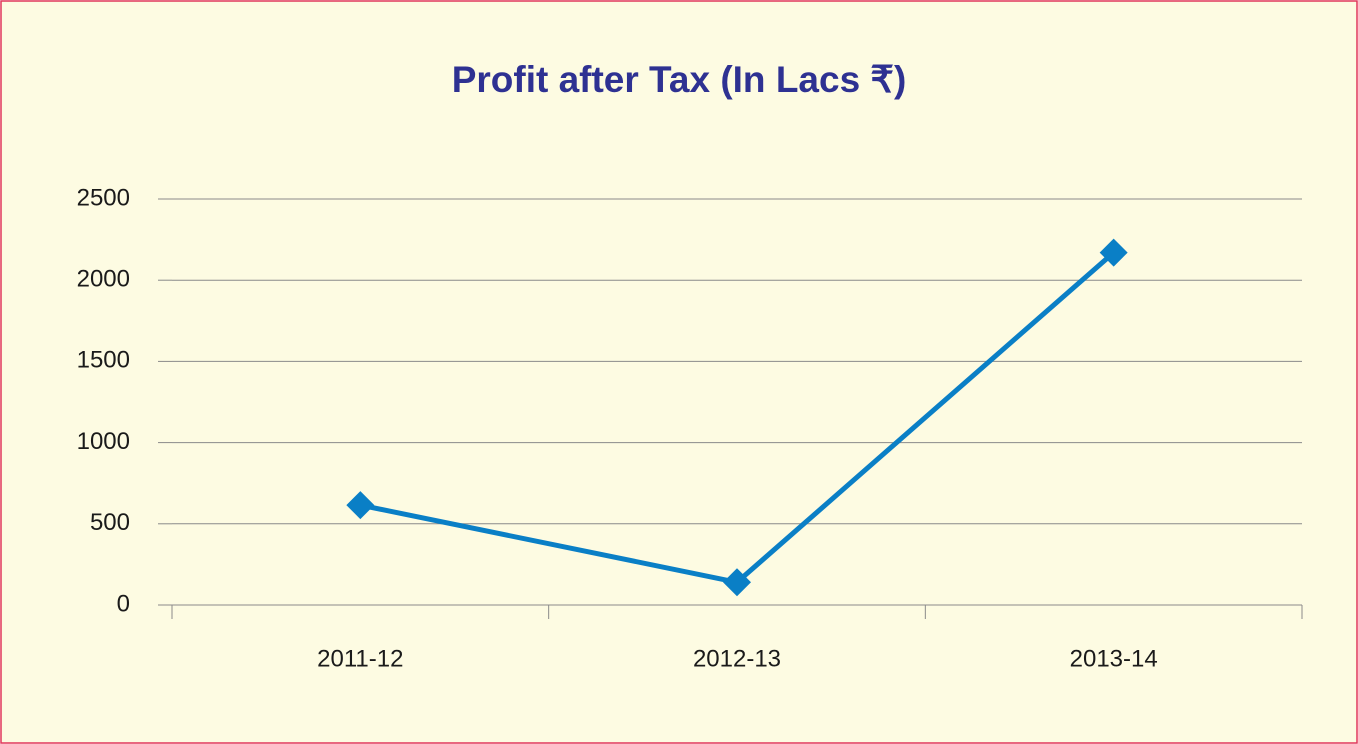  I want to click on y-tick-label: 1000, so click(103, 441).